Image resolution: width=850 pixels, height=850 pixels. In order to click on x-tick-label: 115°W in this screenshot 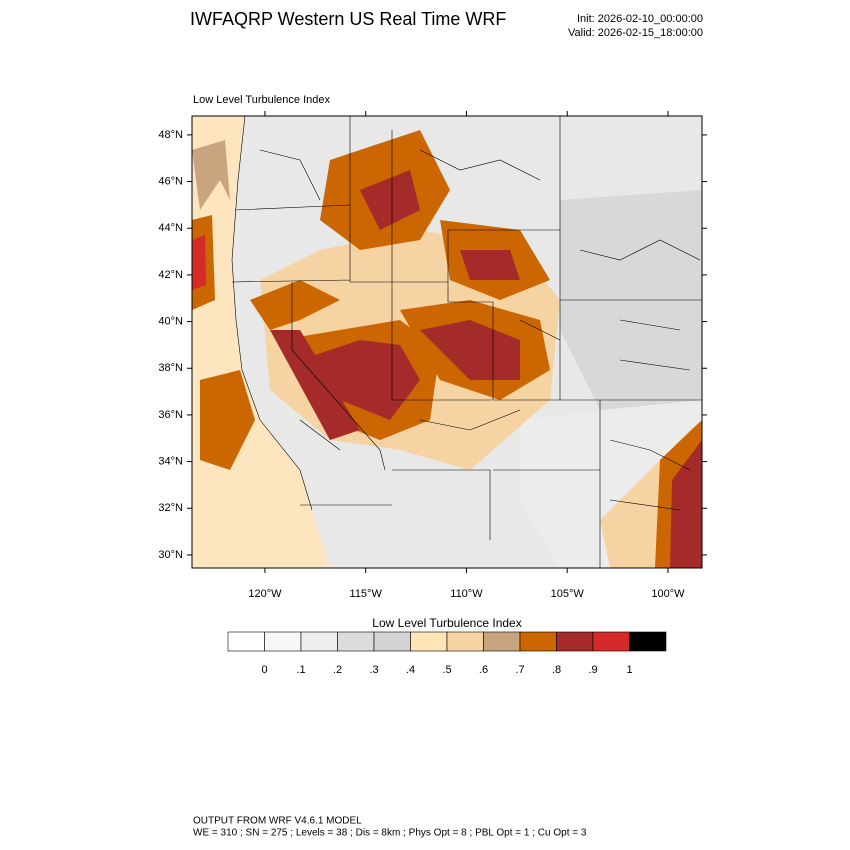, I will do `click(366, 594)`.